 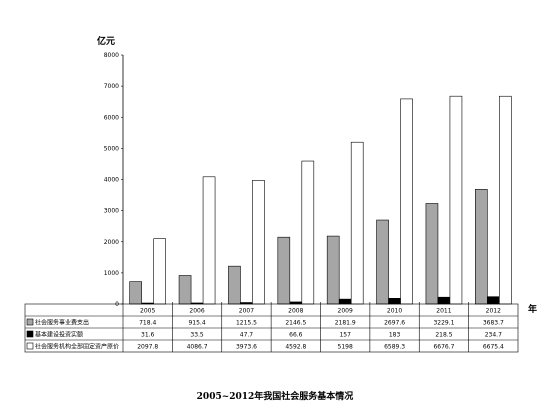 I want to click on data-label-2-2006: 33.5, so click(x=197, y=335).